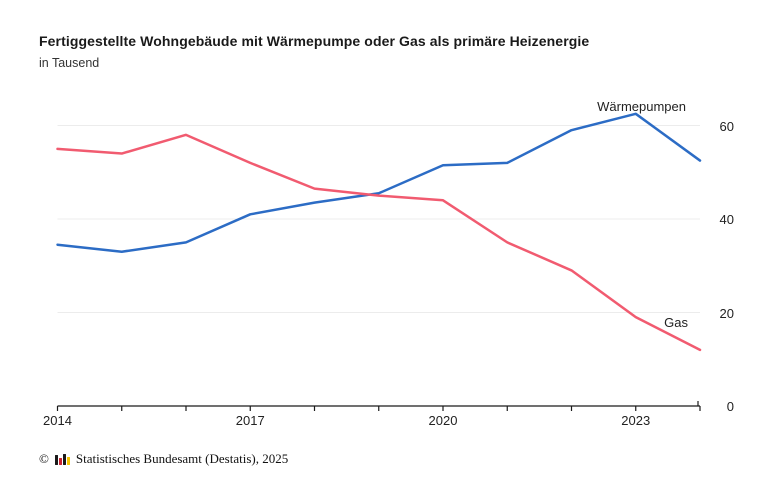  Describe the element at coordinates (676, 322) in the screenshot. I see `series-label-gas: Gas` at that location.